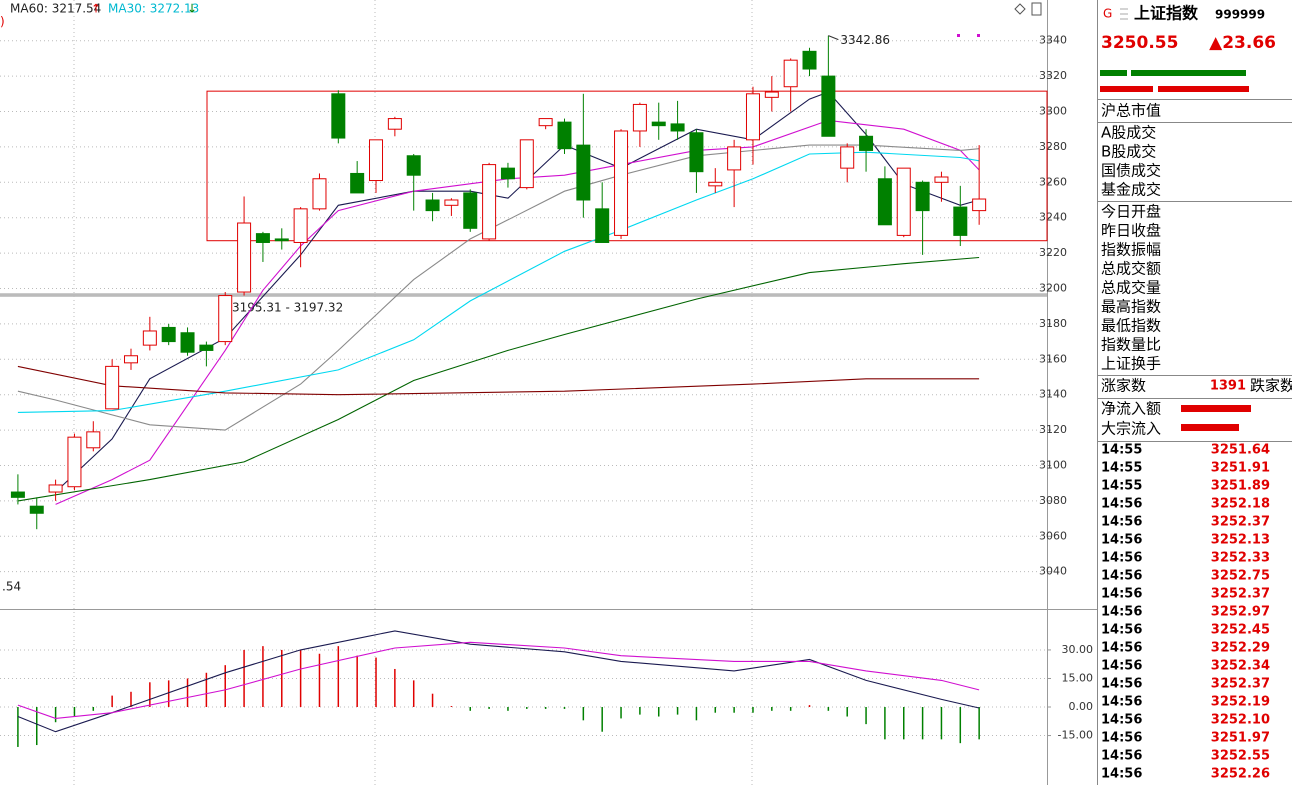 The height and width of the screenshot is (785, 1292). I want to click on legend-label: MA60: 3217.54, so click(55, 9).